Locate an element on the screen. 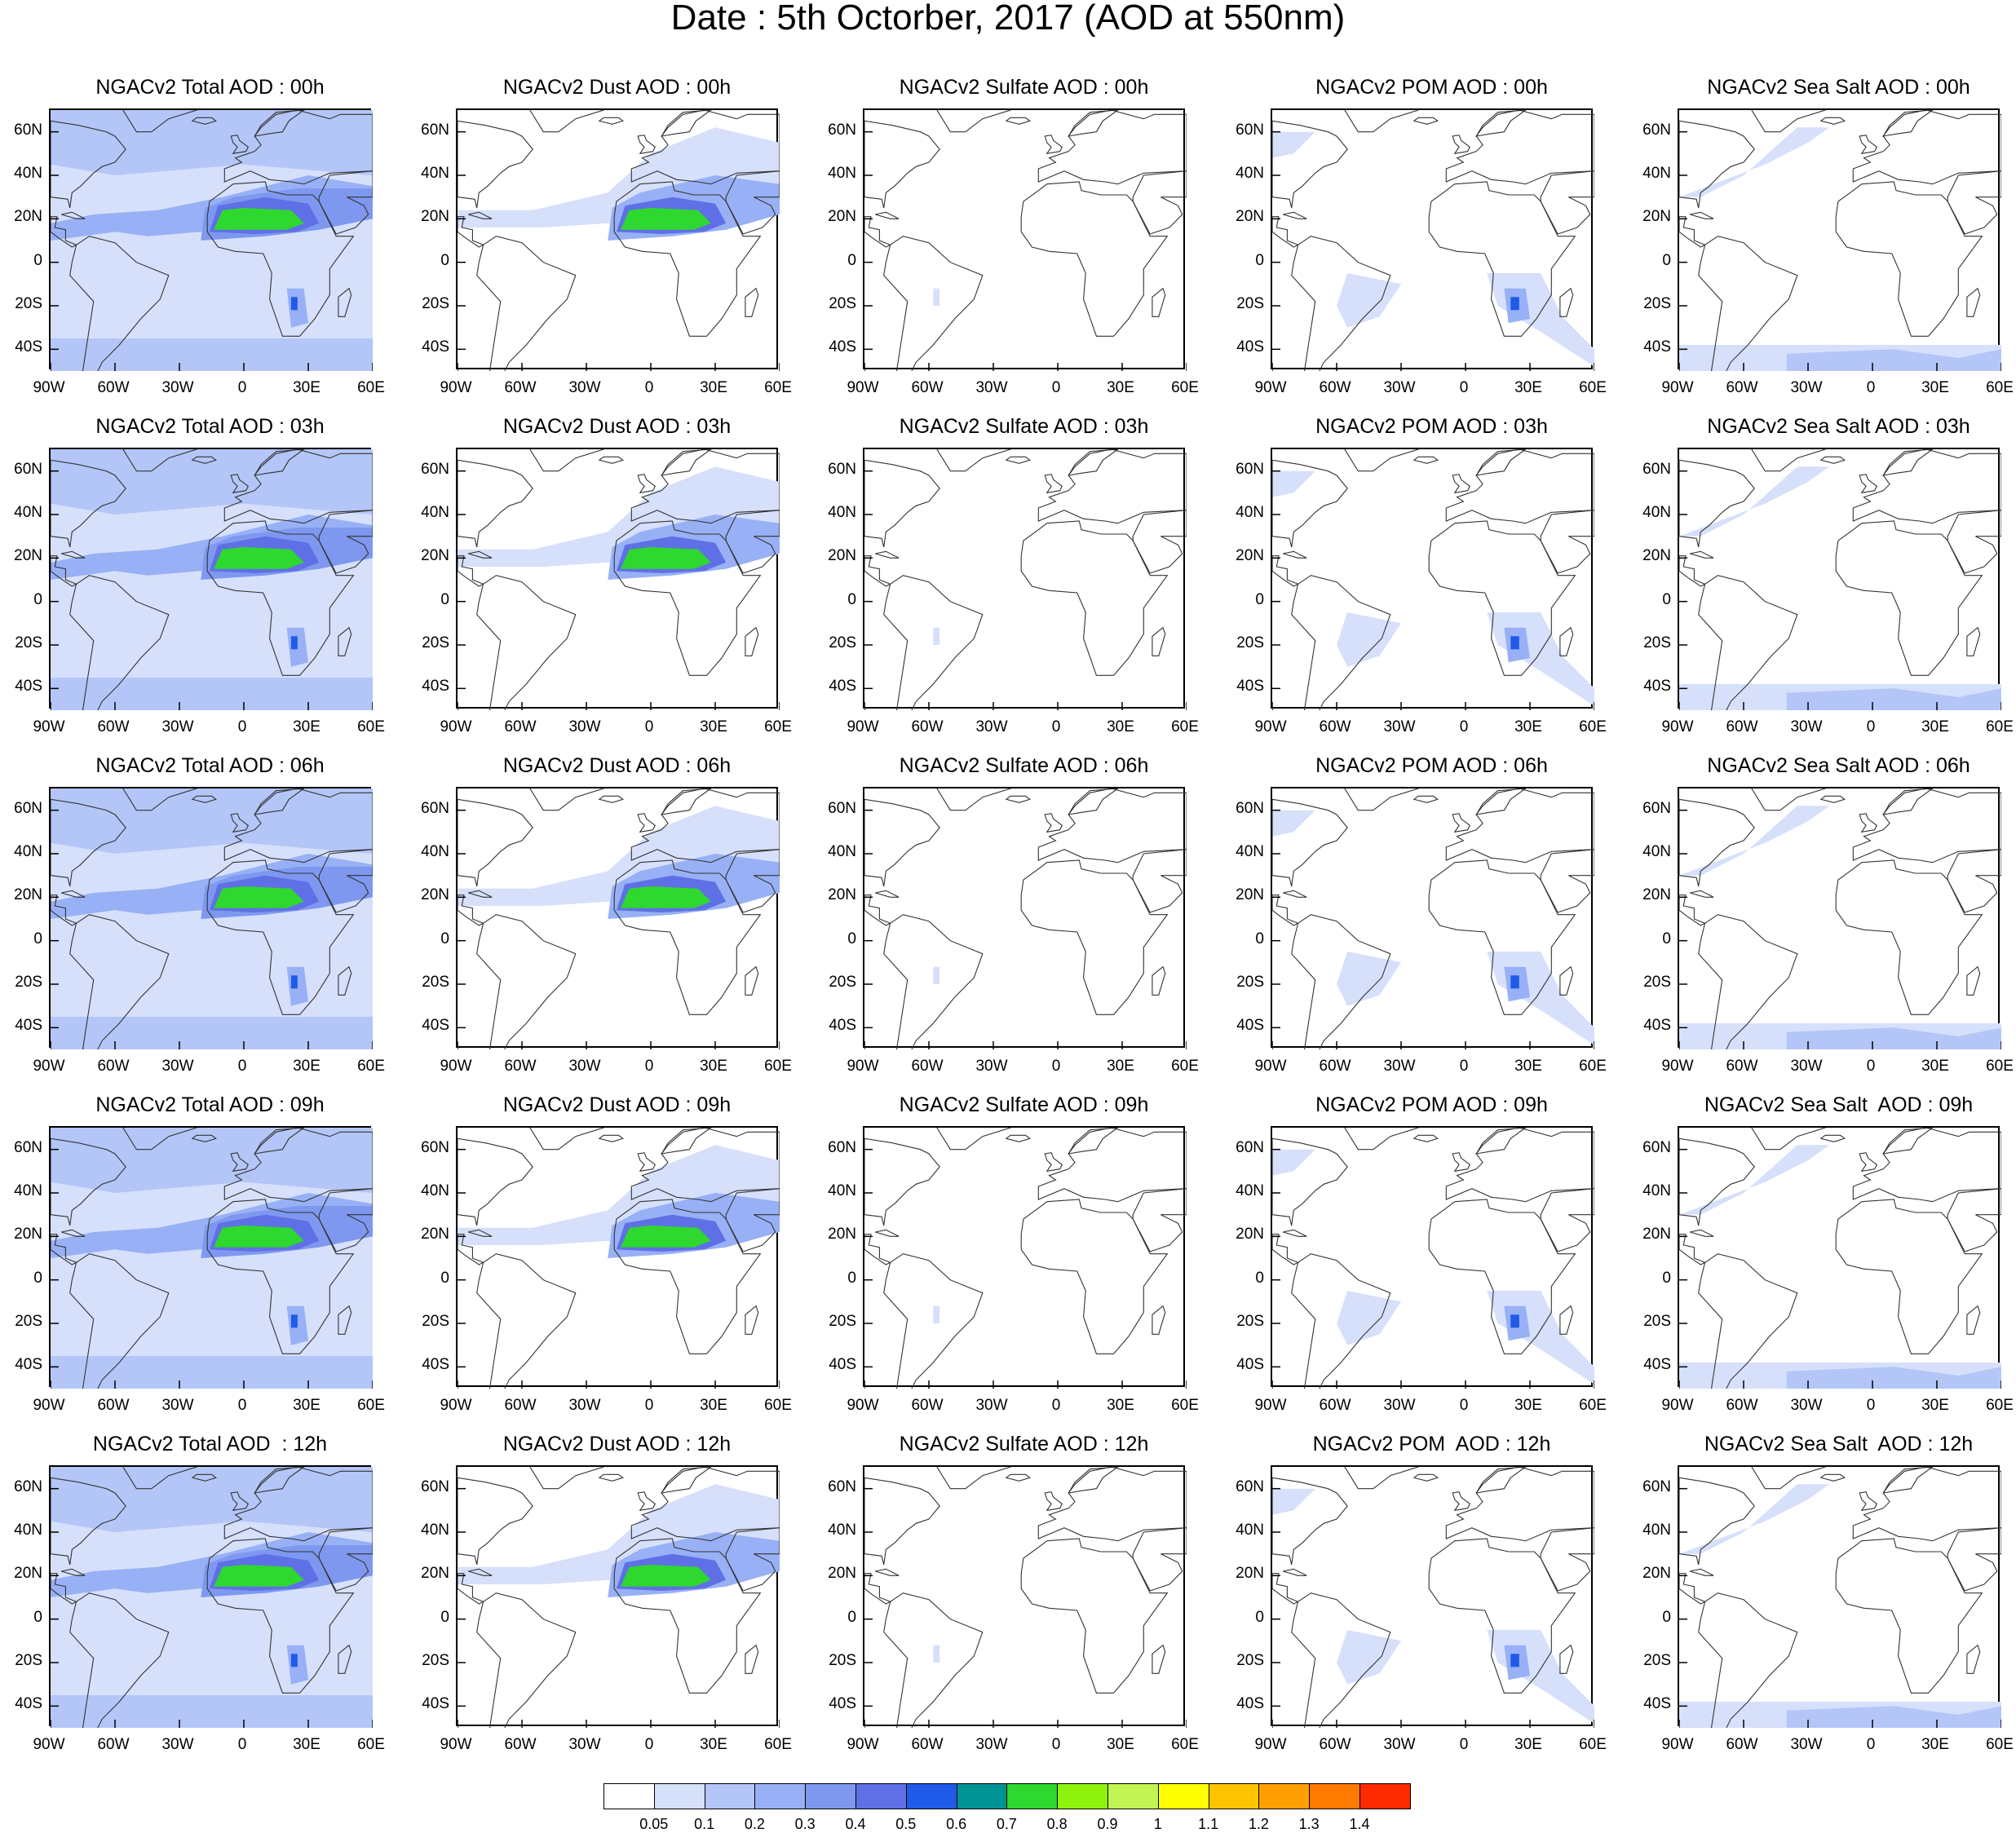 Image resolution: width=2016 pixels, height=1833 pixels. x-tick-label: 60E is located at coordinates (778, 1066).